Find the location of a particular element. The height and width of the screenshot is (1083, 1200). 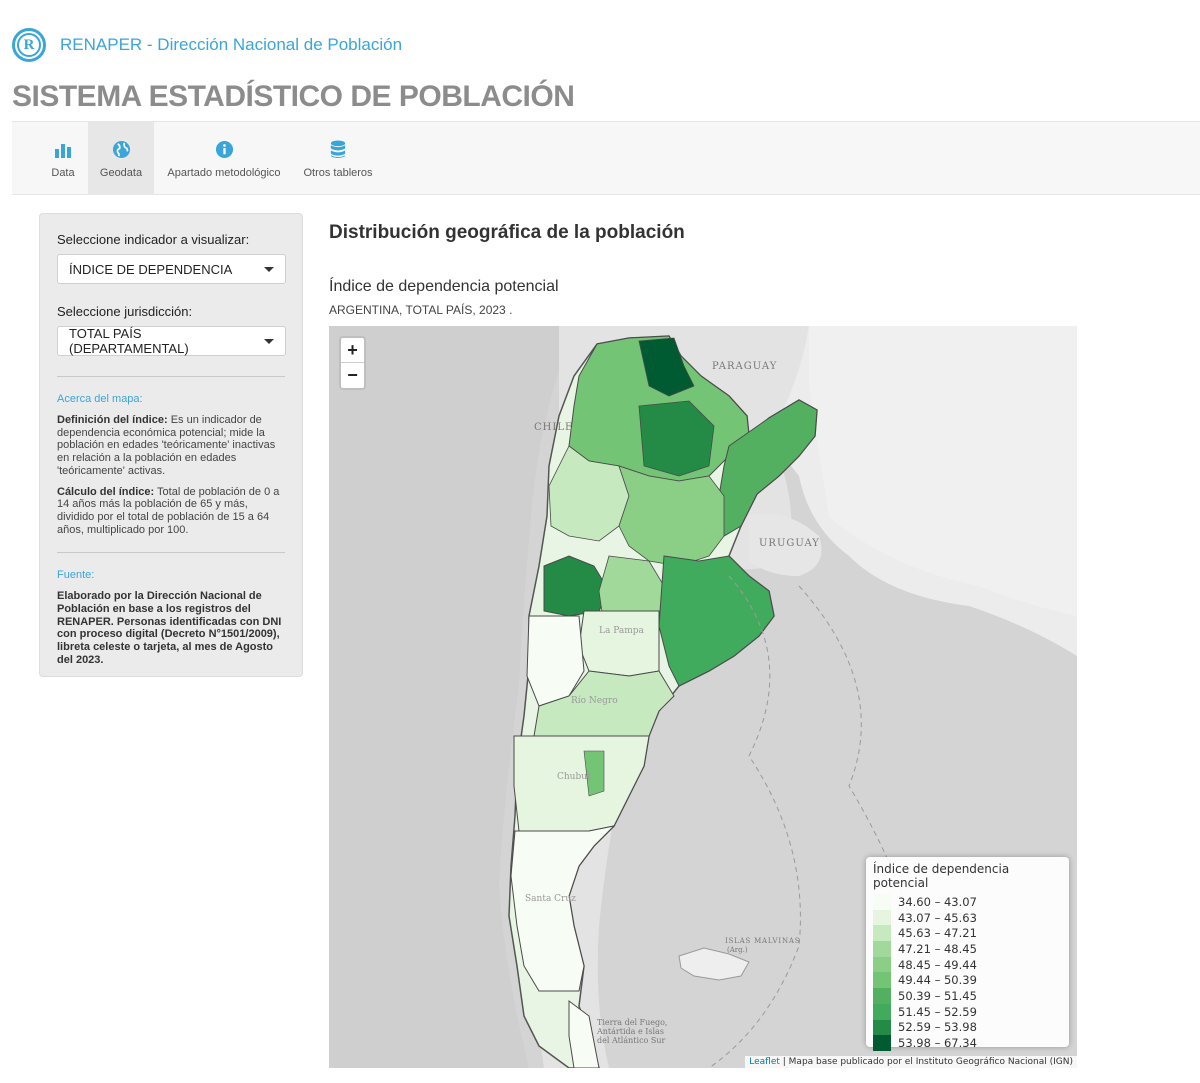

region-tierra-del-fuego is located at coordinates (584, 1034).